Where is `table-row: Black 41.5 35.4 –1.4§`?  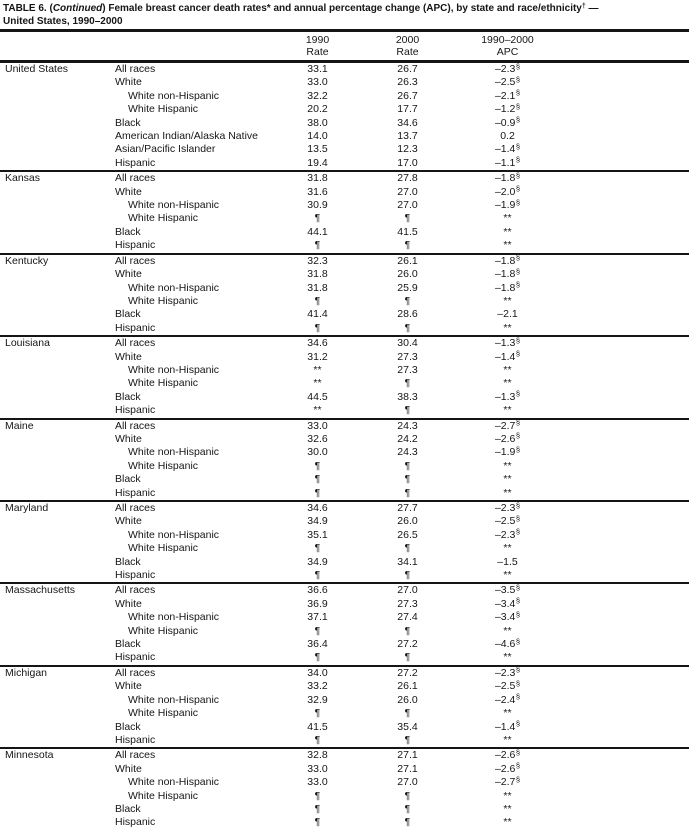
table-row: Black 41.5 35.4 –1.4§ is located at coordinates (344, 726).